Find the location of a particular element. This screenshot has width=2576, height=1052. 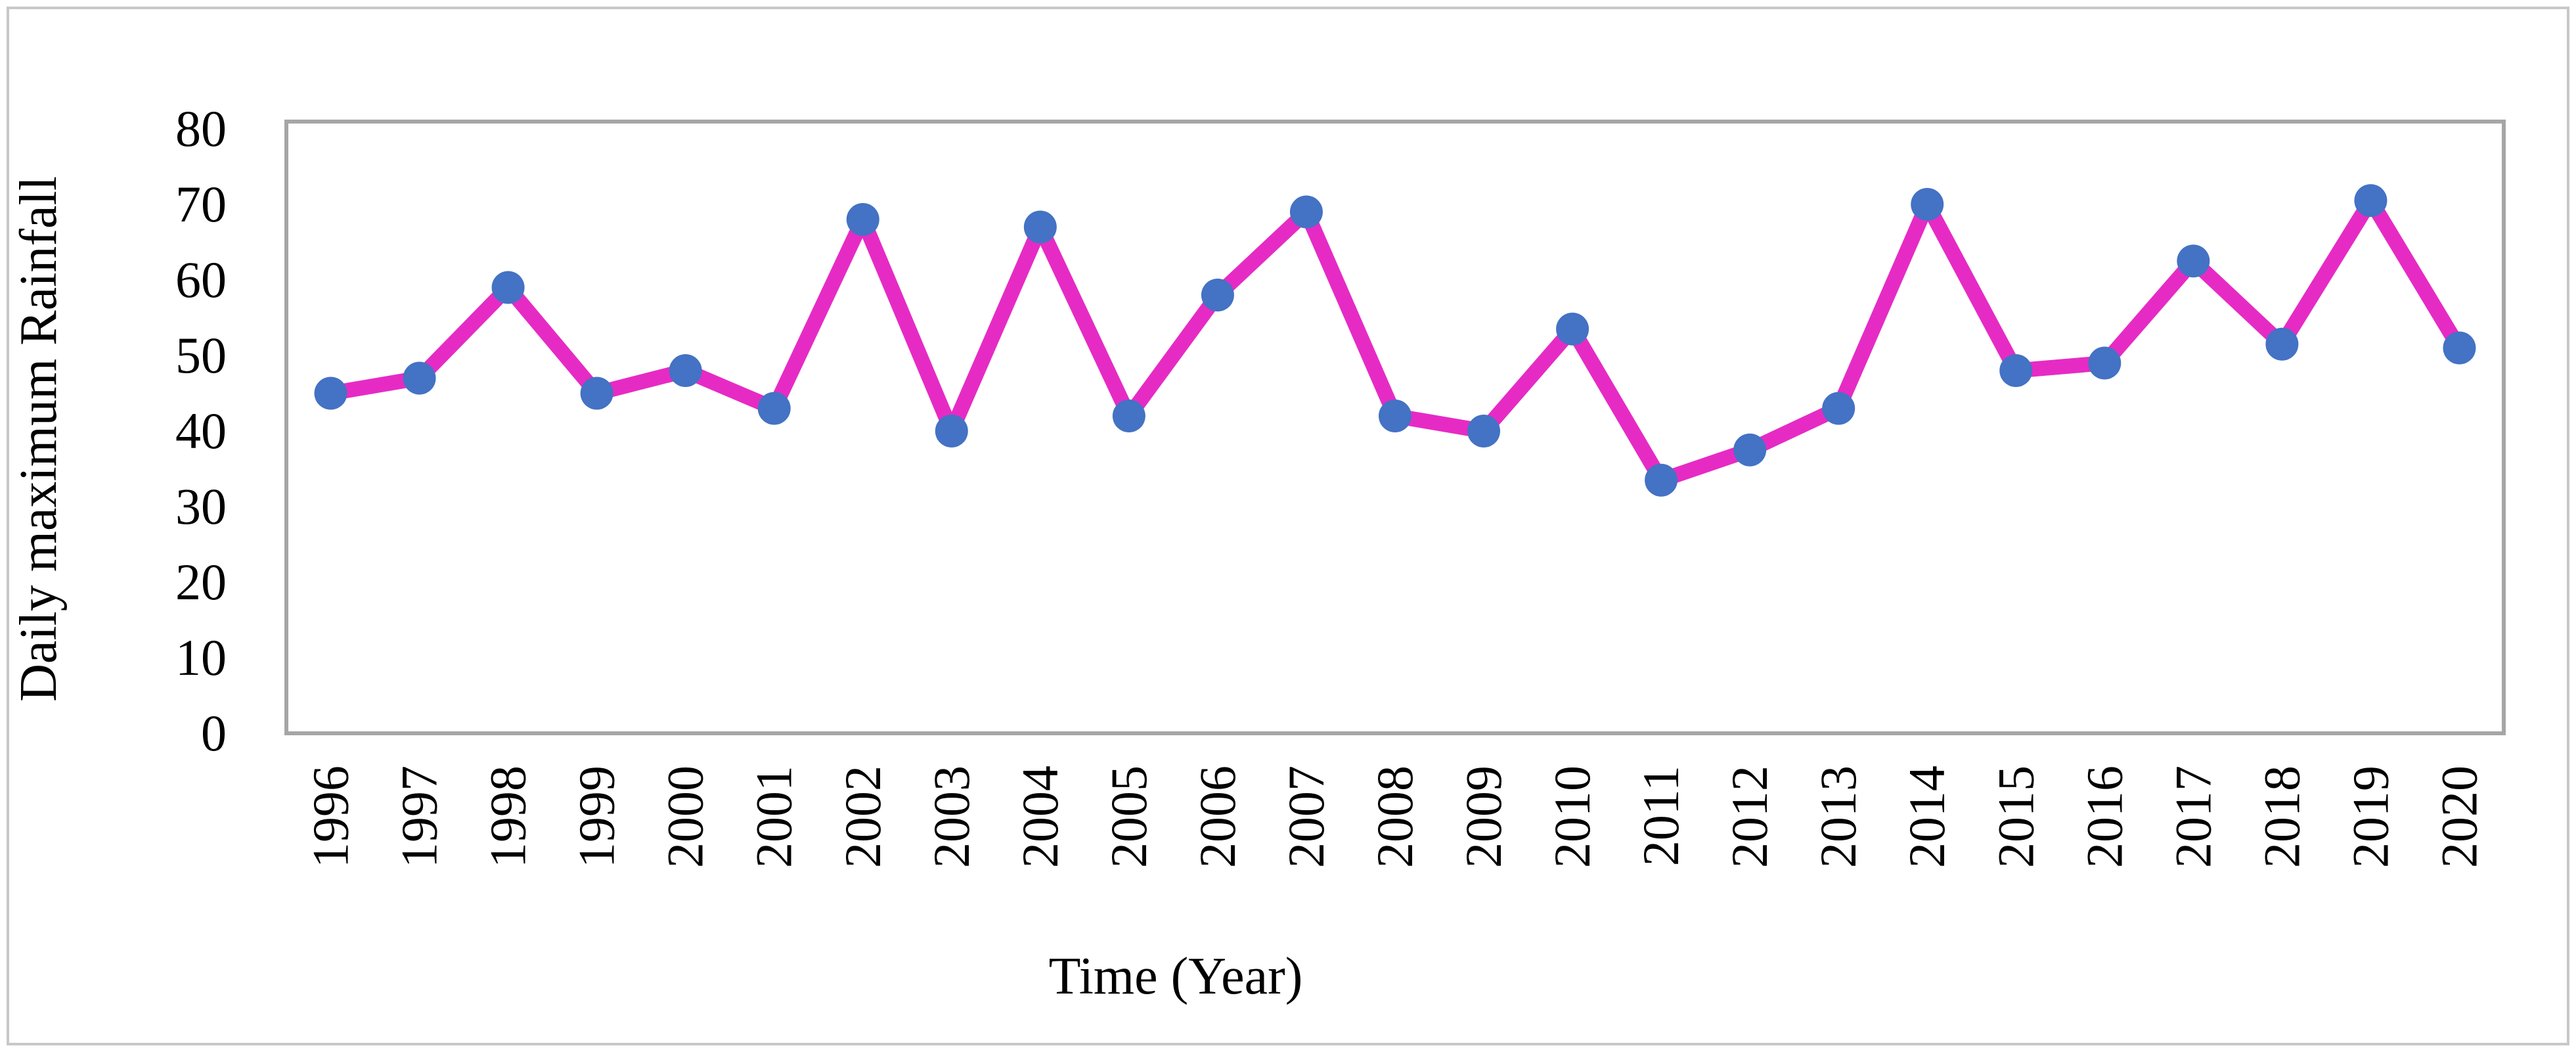

x-tick-label-2013: 2013 is located at coordinates (1838, 817).